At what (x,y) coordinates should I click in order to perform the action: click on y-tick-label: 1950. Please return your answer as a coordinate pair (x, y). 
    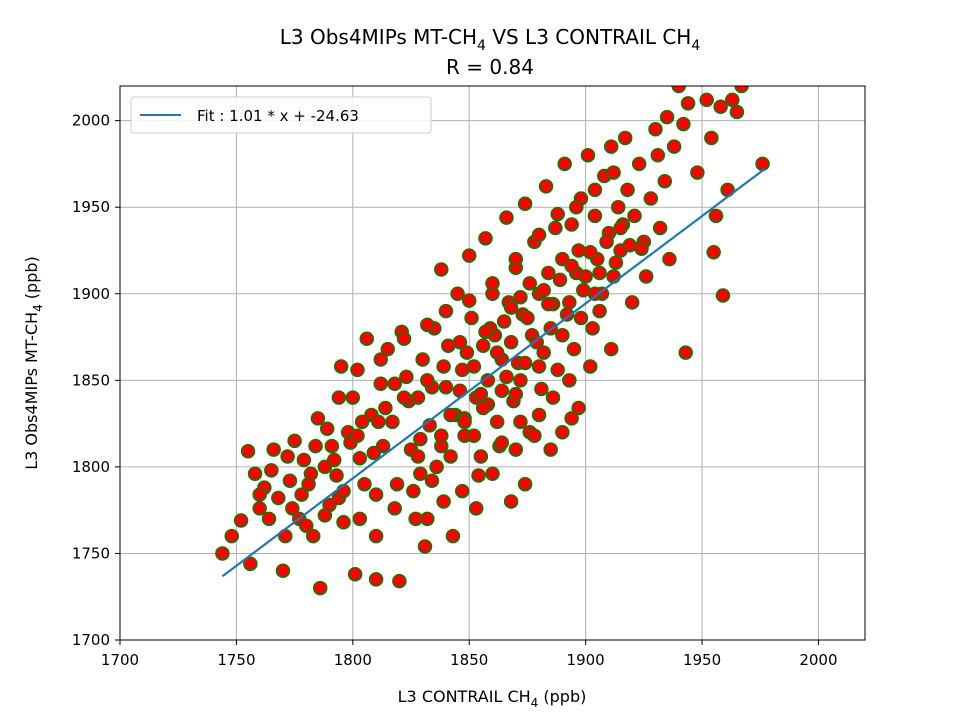
    Looking at the image, I should click on (91, 207).